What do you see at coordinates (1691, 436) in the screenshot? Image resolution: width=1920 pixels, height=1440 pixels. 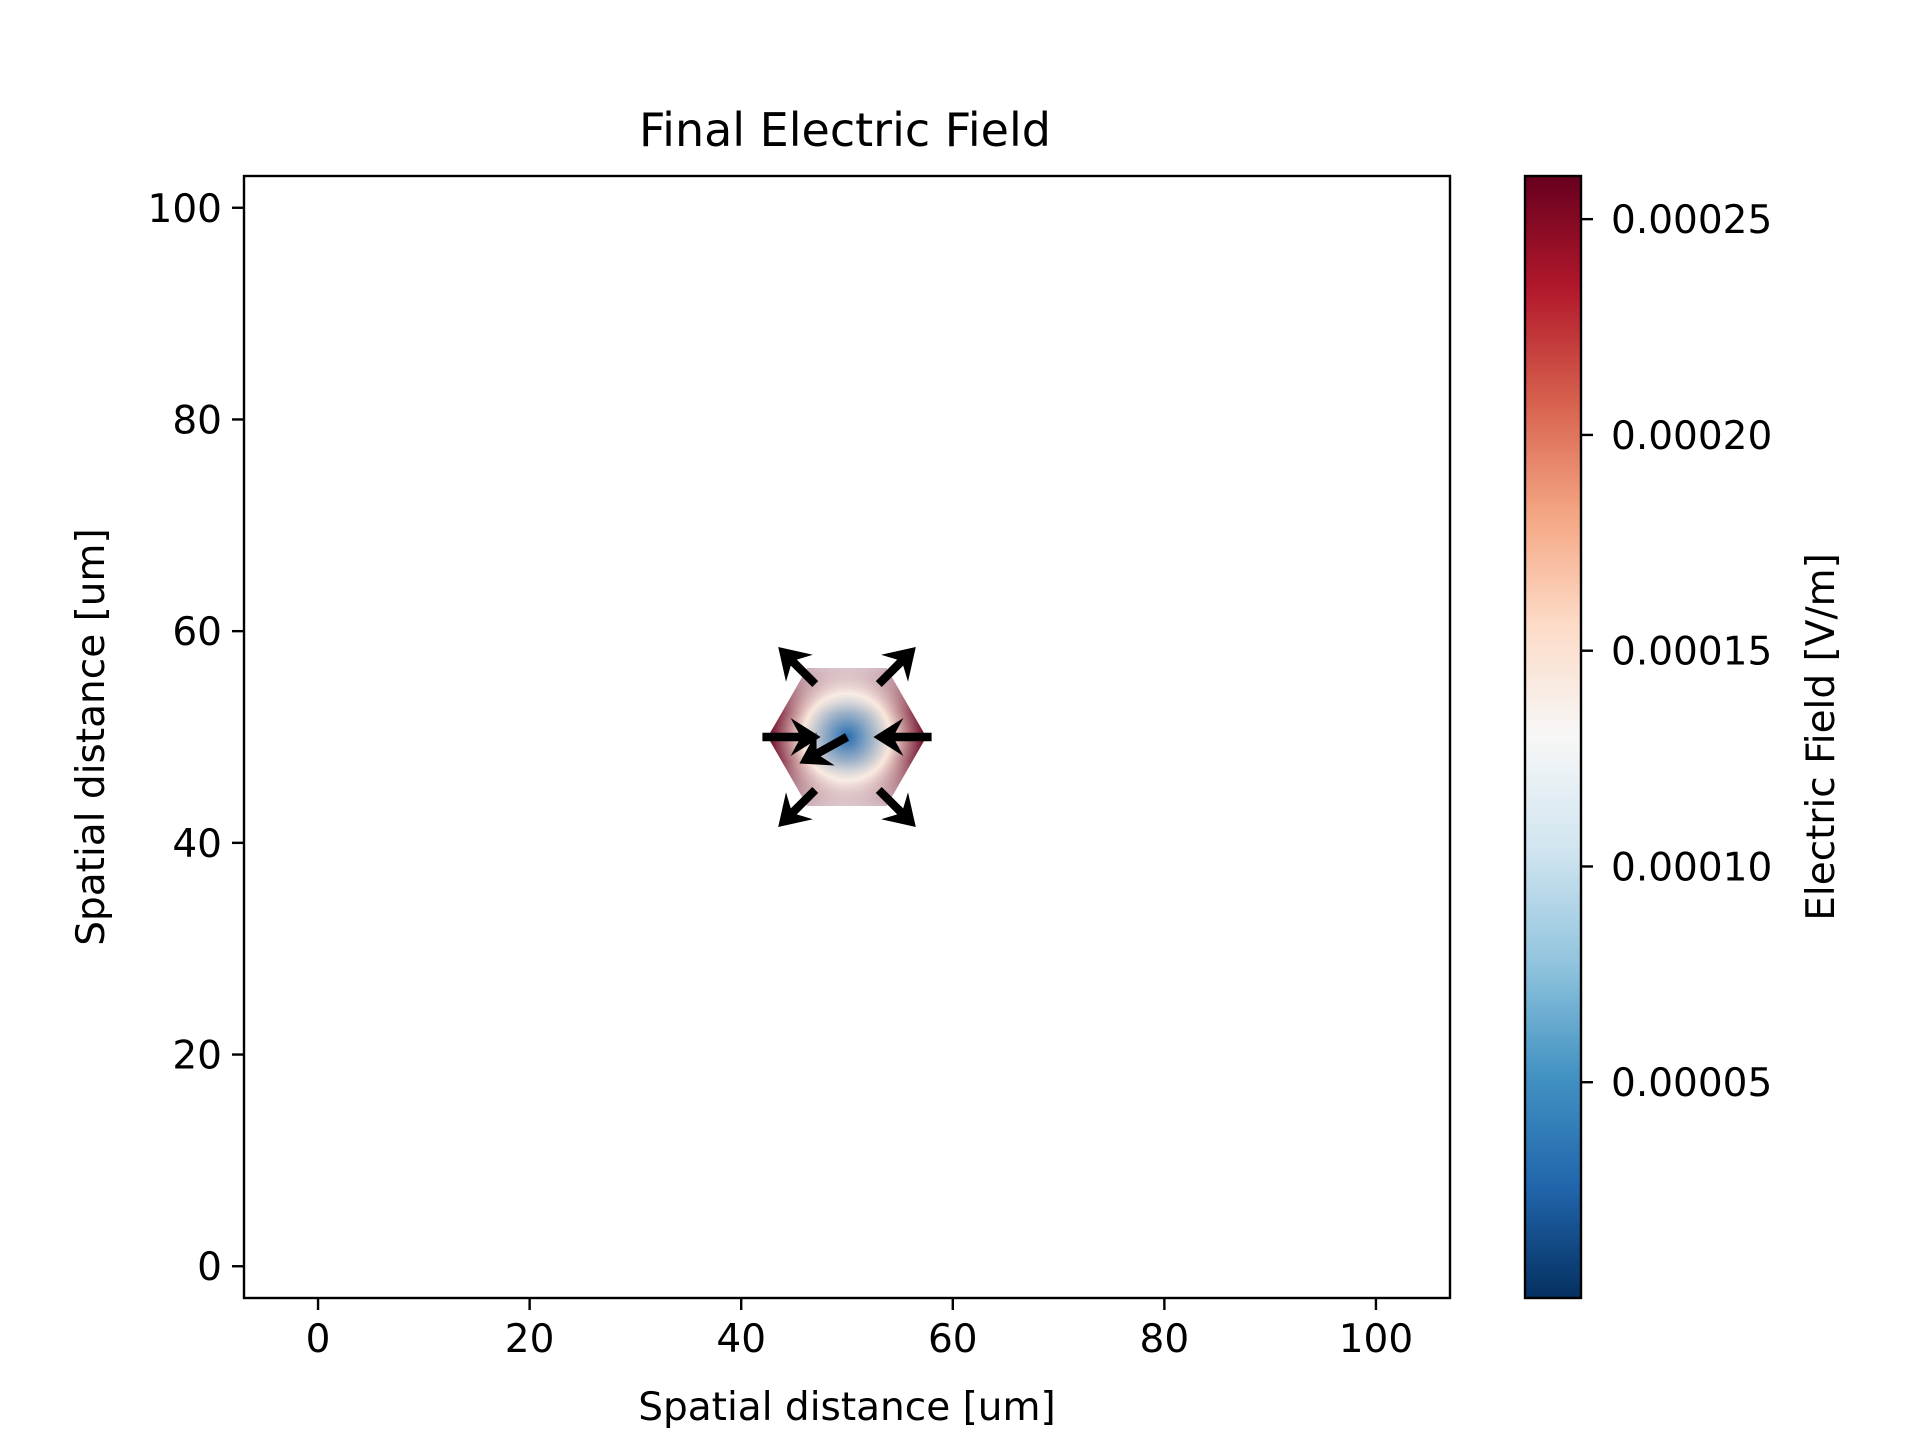 I see `colorbar-tick-label: 0.00020` at bounding box center [1691, 436].